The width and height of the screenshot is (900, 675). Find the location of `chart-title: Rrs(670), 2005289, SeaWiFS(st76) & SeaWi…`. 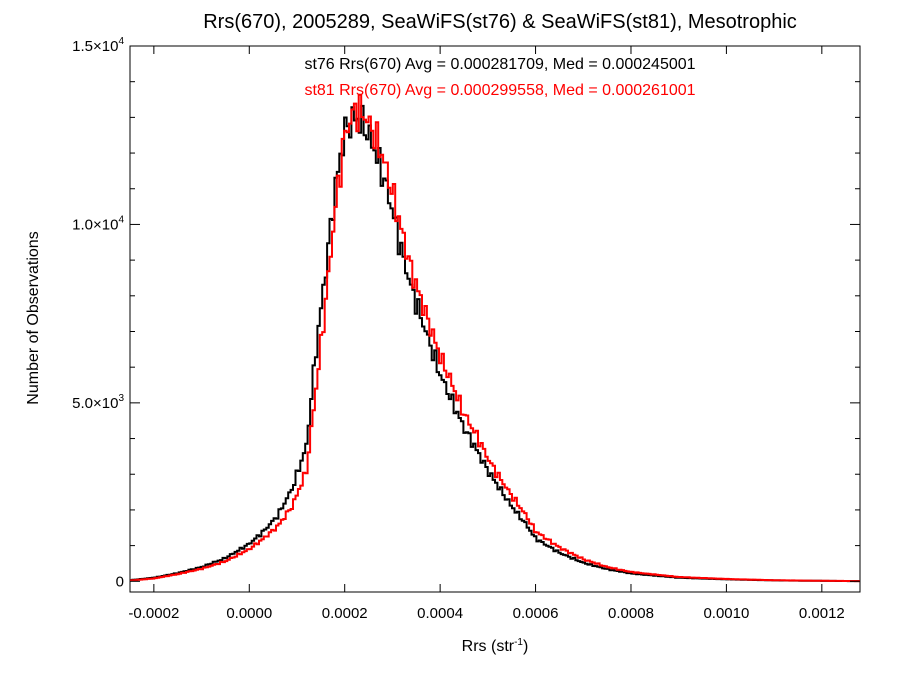

chart-title: Rrs(670), 2005289, SeaWiFS(st76) & SeaWi… is located at coordinates (500, 22).